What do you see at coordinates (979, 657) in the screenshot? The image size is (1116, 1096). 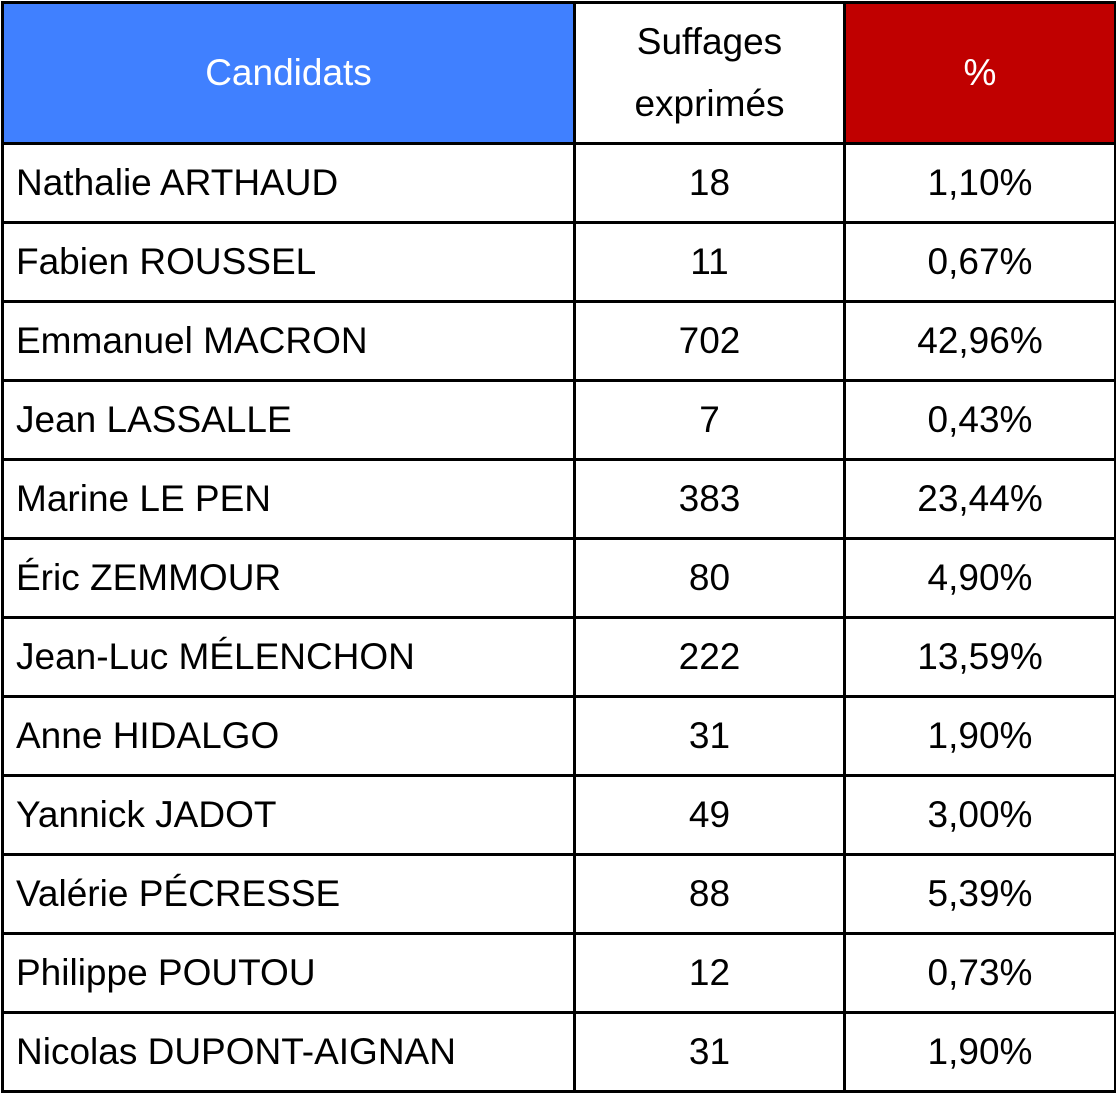 I see `vote-percent: 13,59%` at bounding box center [979, 657].